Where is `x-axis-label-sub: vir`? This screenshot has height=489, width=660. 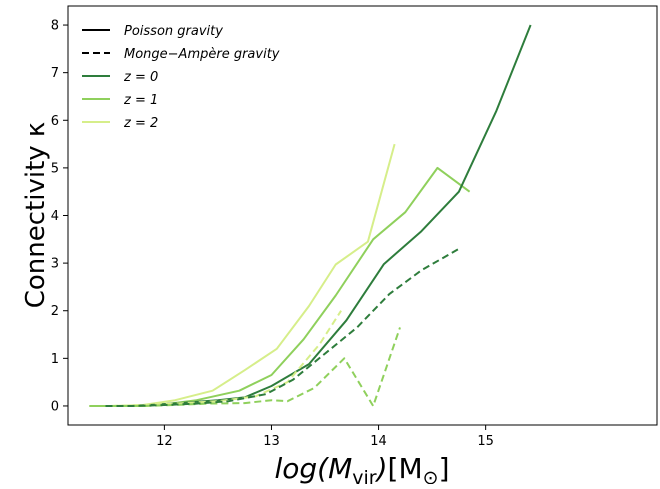 x-axis-label-sub: vir is located at coordinates (364, 475).